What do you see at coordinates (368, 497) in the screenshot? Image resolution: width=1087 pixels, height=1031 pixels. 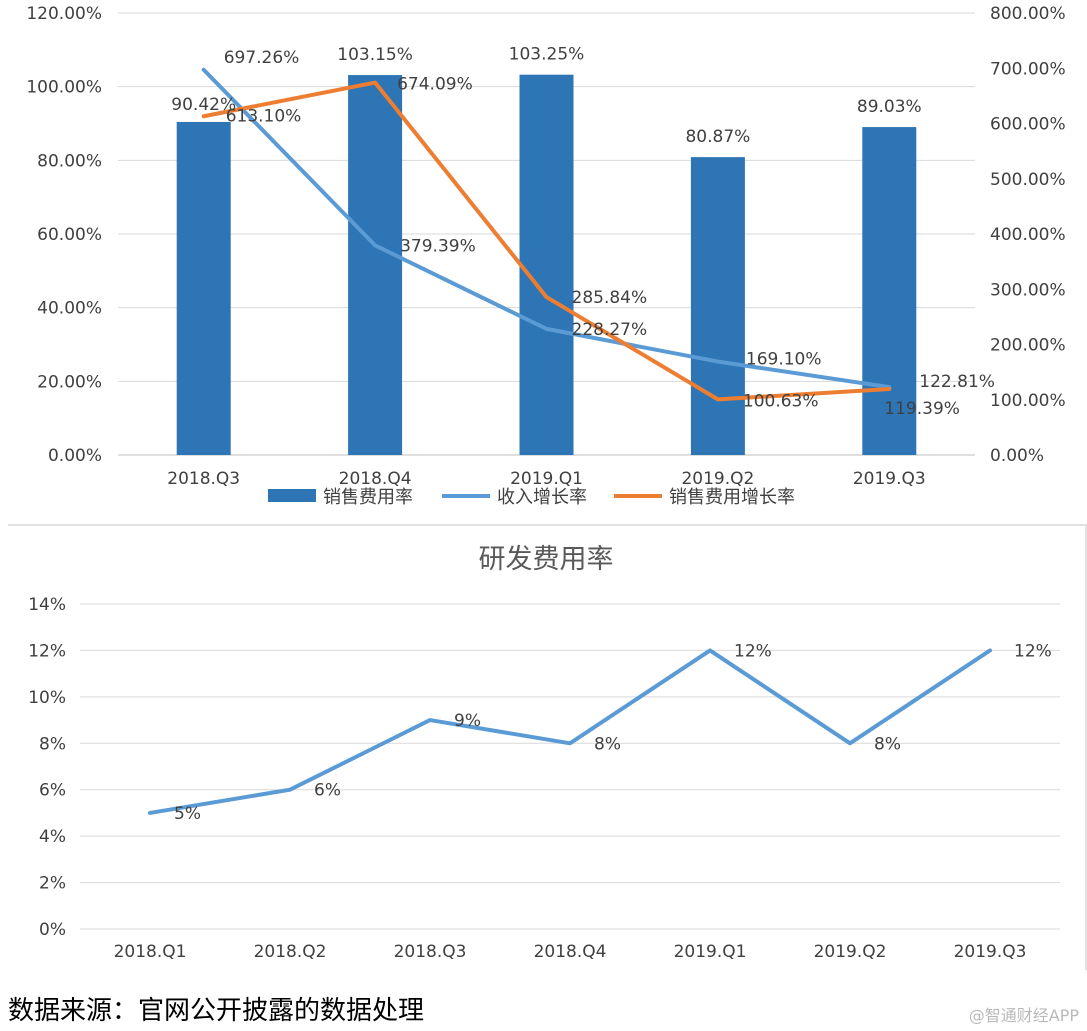 I see `legend-label: 销售费用率` at bounding box center [368, 497].